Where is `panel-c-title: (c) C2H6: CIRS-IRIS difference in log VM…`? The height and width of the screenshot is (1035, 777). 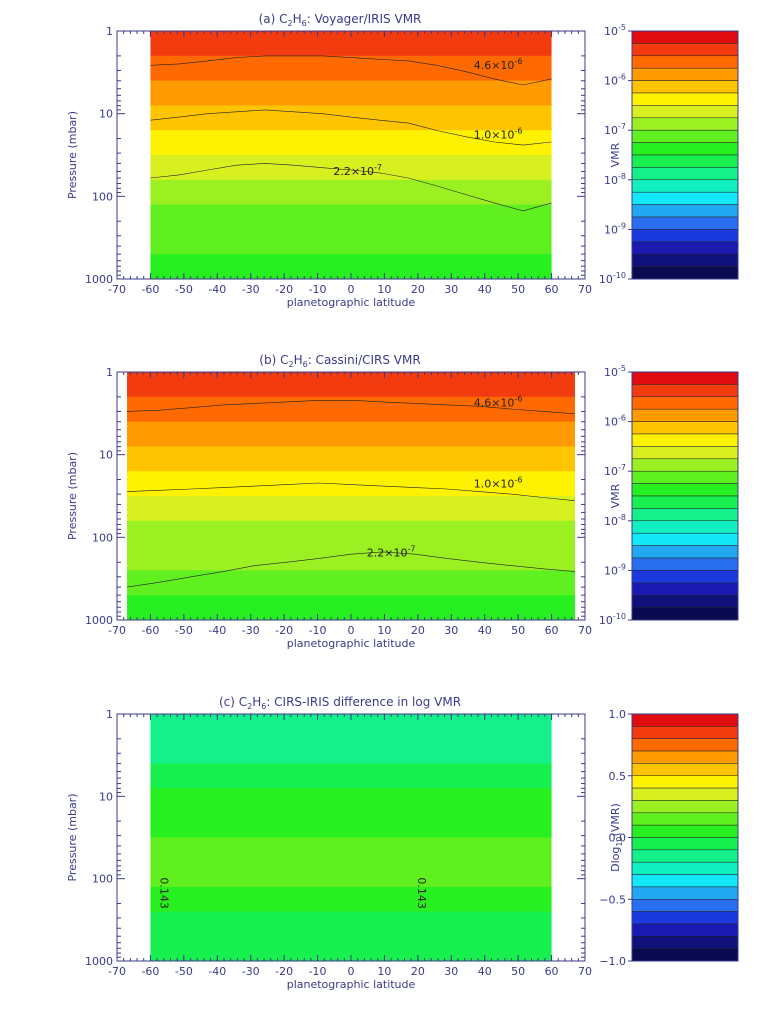
panel-c-title: (c) C2H6: CIRS-IRIS difference in log VM… is located at coordinates (340, 703).